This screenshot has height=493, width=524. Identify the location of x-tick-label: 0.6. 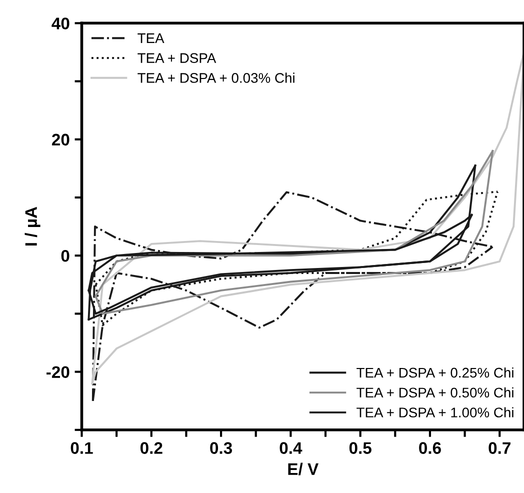
(430, 448).